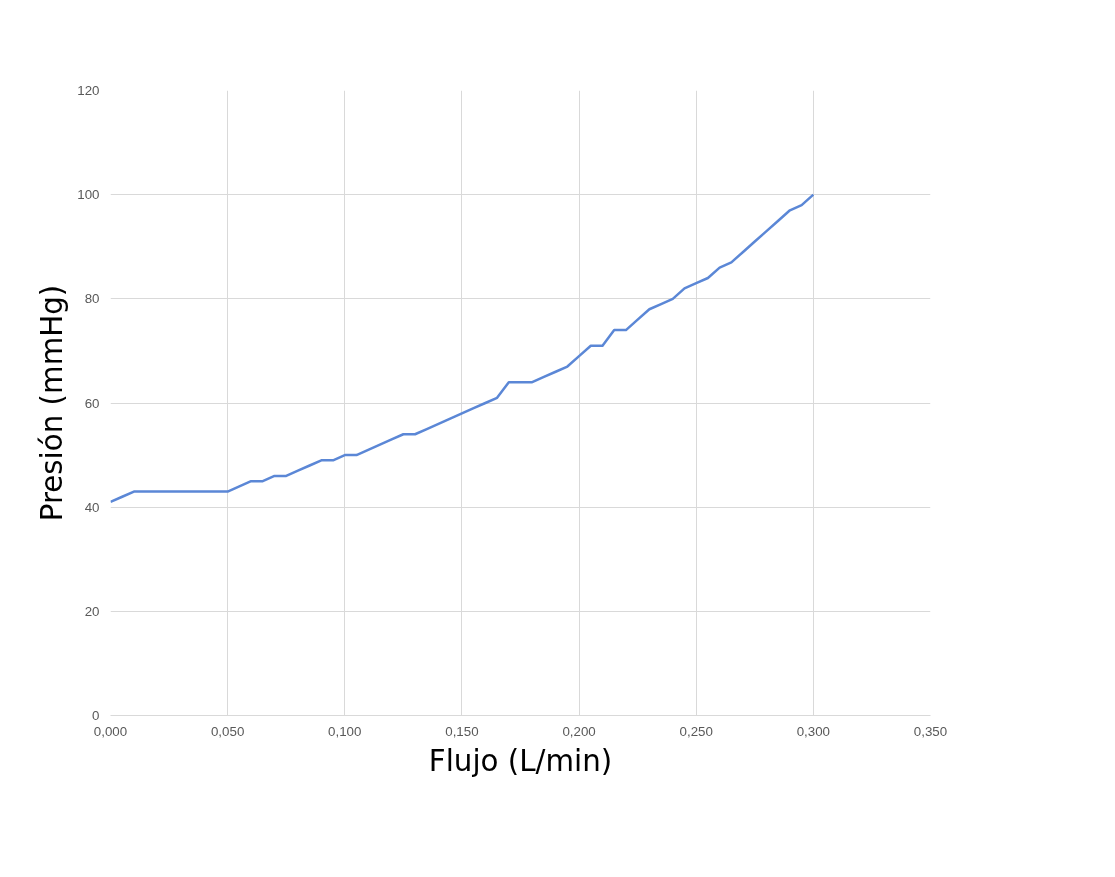  I want to click on x-axis-title: Flujo (L/min), so click(520, 760).